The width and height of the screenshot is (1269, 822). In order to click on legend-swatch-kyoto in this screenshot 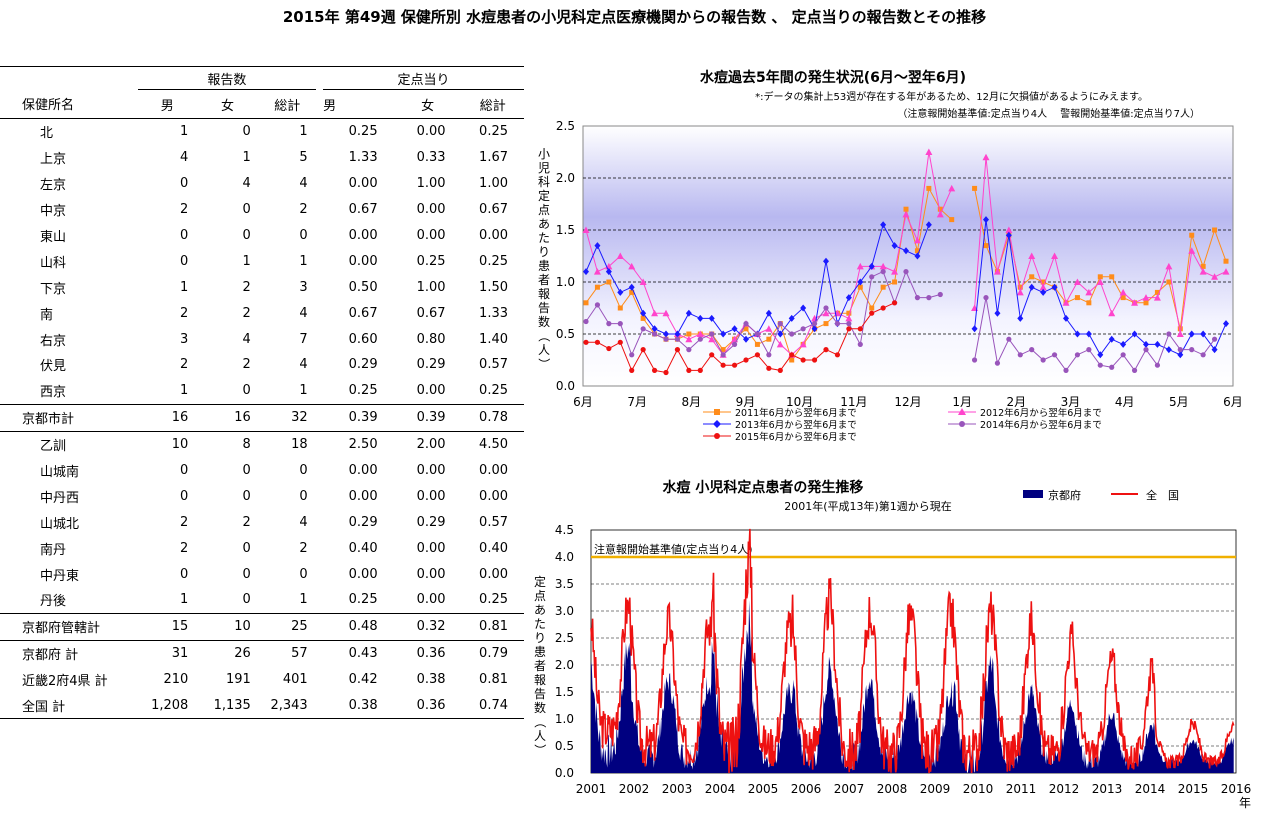, I will do `click(1033, 494)`.